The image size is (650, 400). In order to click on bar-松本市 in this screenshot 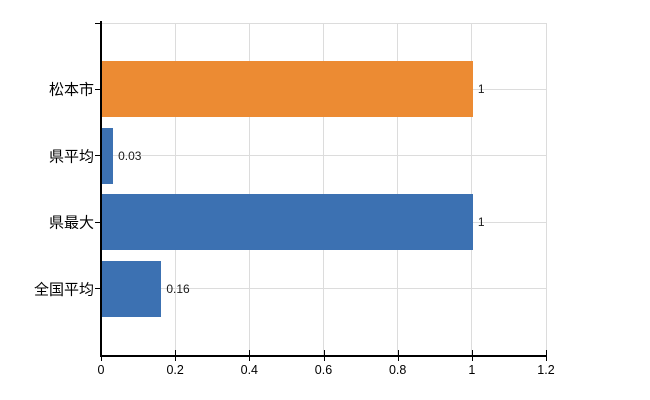, I will do `click(287, 89)`.